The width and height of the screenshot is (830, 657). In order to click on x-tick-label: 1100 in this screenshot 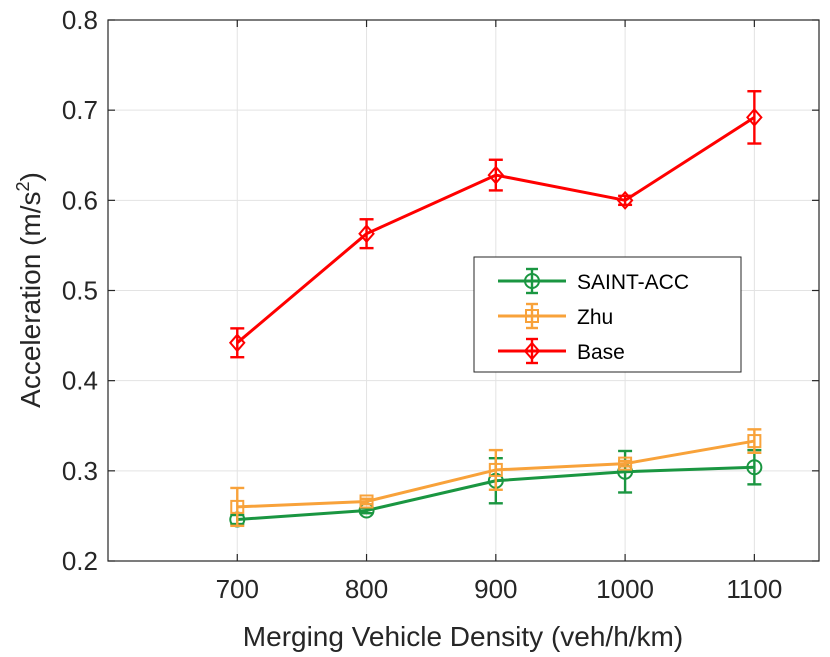, I will do `click(754, 589)`.